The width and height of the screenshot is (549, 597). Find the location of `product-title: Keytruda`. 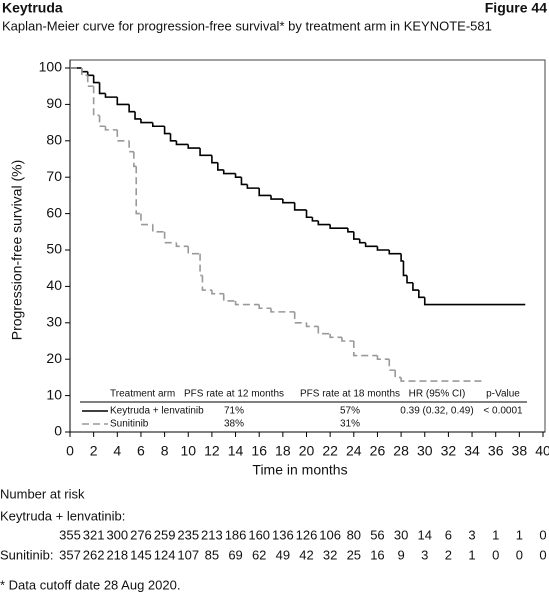

product-title: Keytruda is located at coordinates (32, 8).